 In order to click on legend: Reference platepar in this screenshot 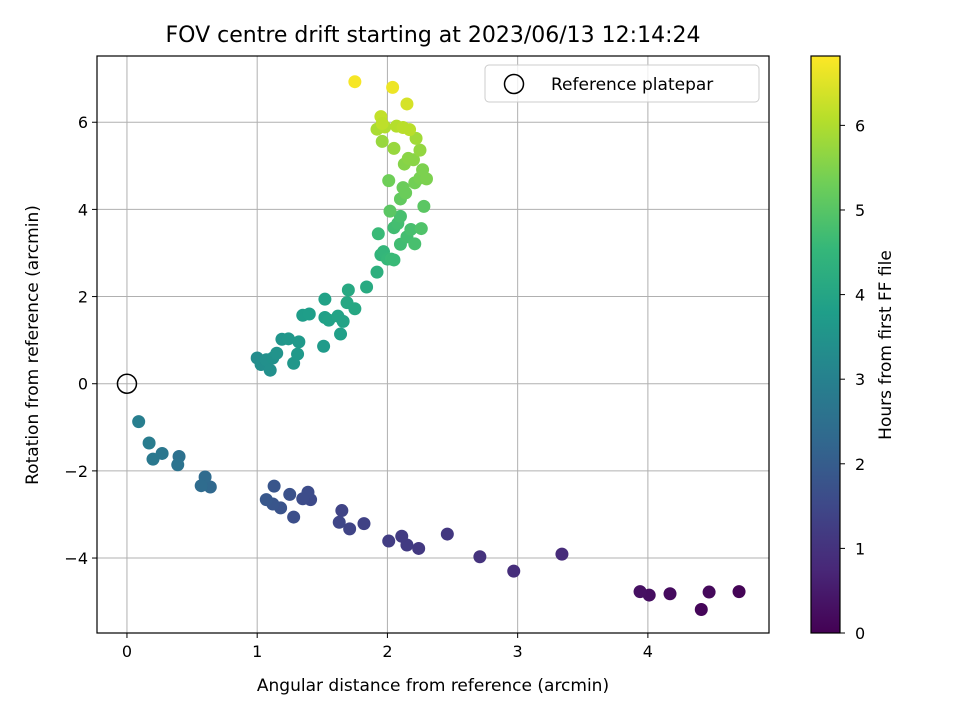, I will do `click(622, 83)`.